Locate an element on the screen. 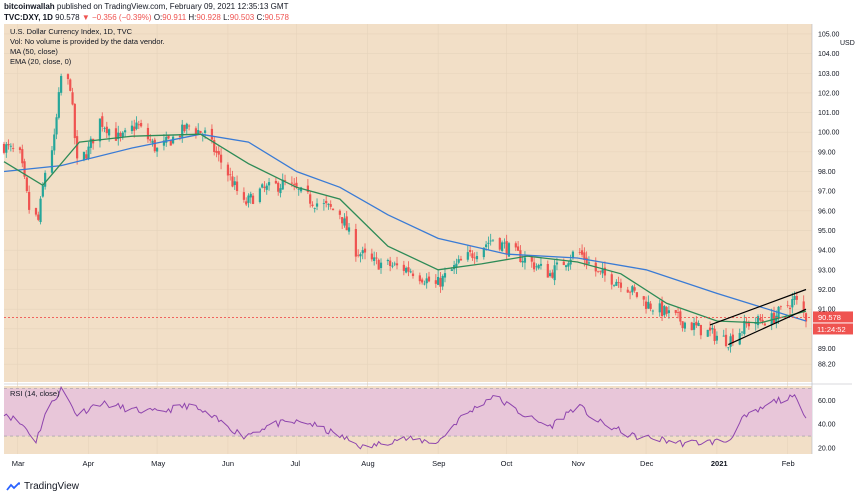 The height and width of the screenshot is (498, 860). tradingview-logo: TradingView is located at coordinates (42, 486).